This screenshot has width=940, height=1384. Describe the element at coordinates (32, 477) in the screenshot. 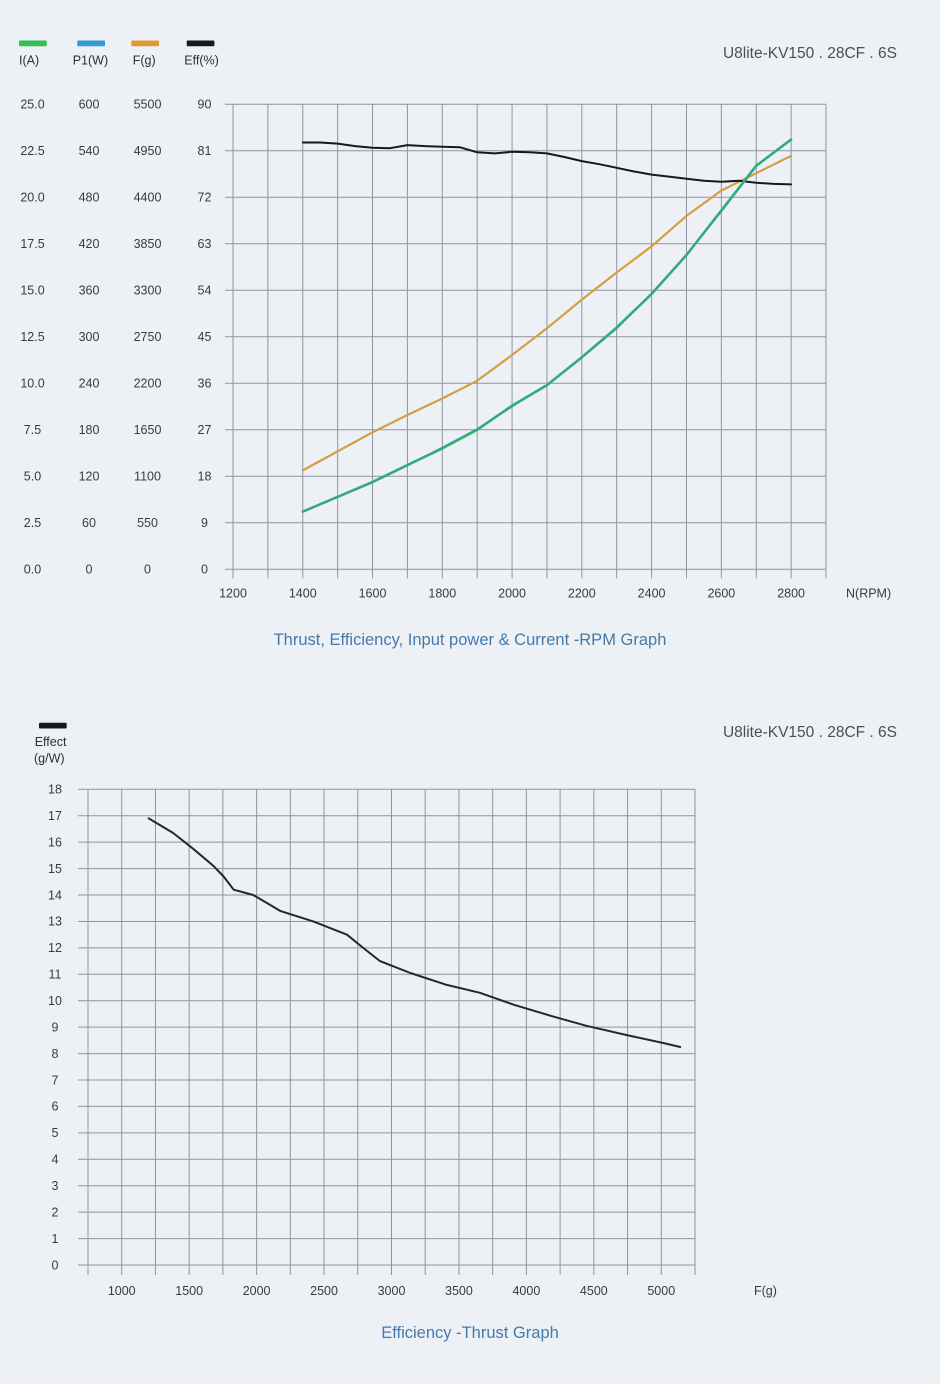

I see `y-tick-label: 5.0` at that location.